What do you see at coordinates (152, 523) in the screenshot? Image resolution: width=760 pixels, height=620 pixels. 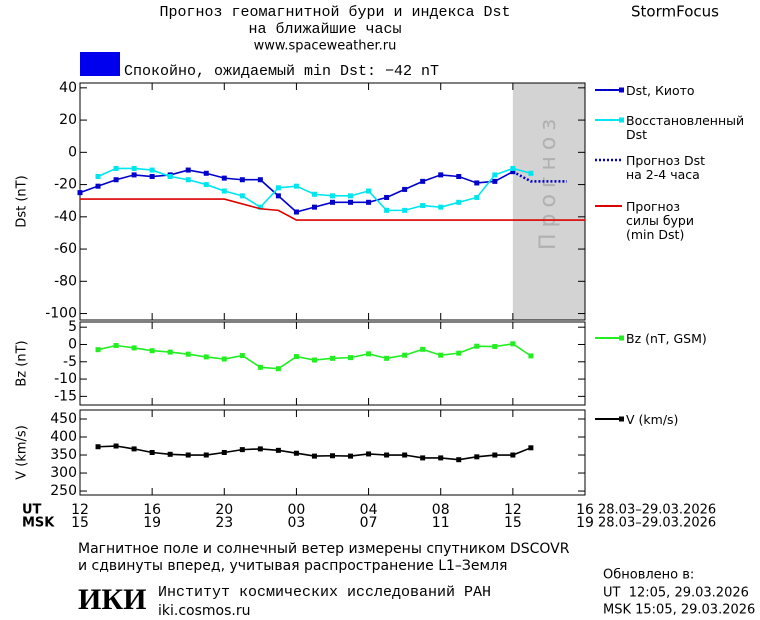 I see `x-tick-label-msk: 19` at bounding box center [152, 523].